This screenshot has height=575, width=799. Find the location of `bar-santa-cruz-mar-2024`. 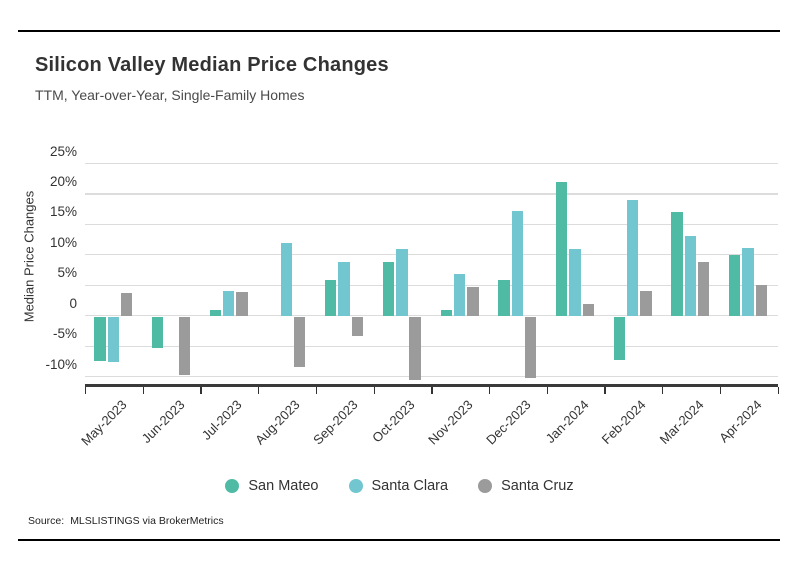

bar-santa-cruz-mar-2024 is located at coordinates (704, 288).